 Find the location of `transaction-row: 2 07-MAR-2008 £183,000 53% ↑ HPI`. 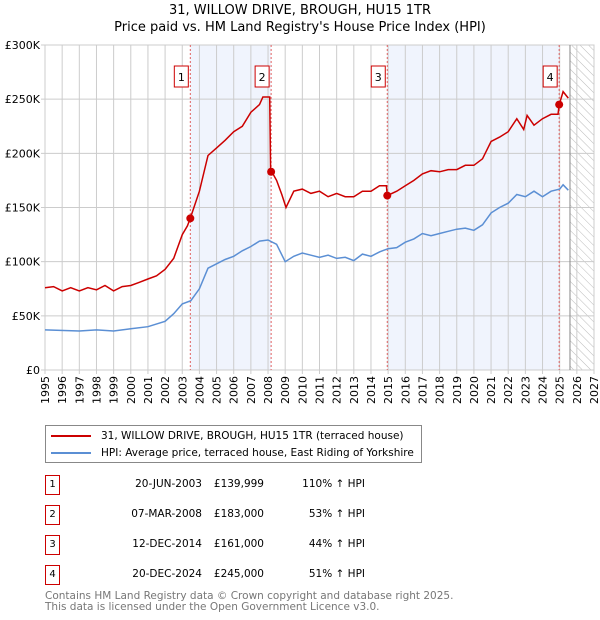

transaction-row: 2 07-MAR-2008 £183,000 53% ↑ HPI is located at coordinates (245, 515).